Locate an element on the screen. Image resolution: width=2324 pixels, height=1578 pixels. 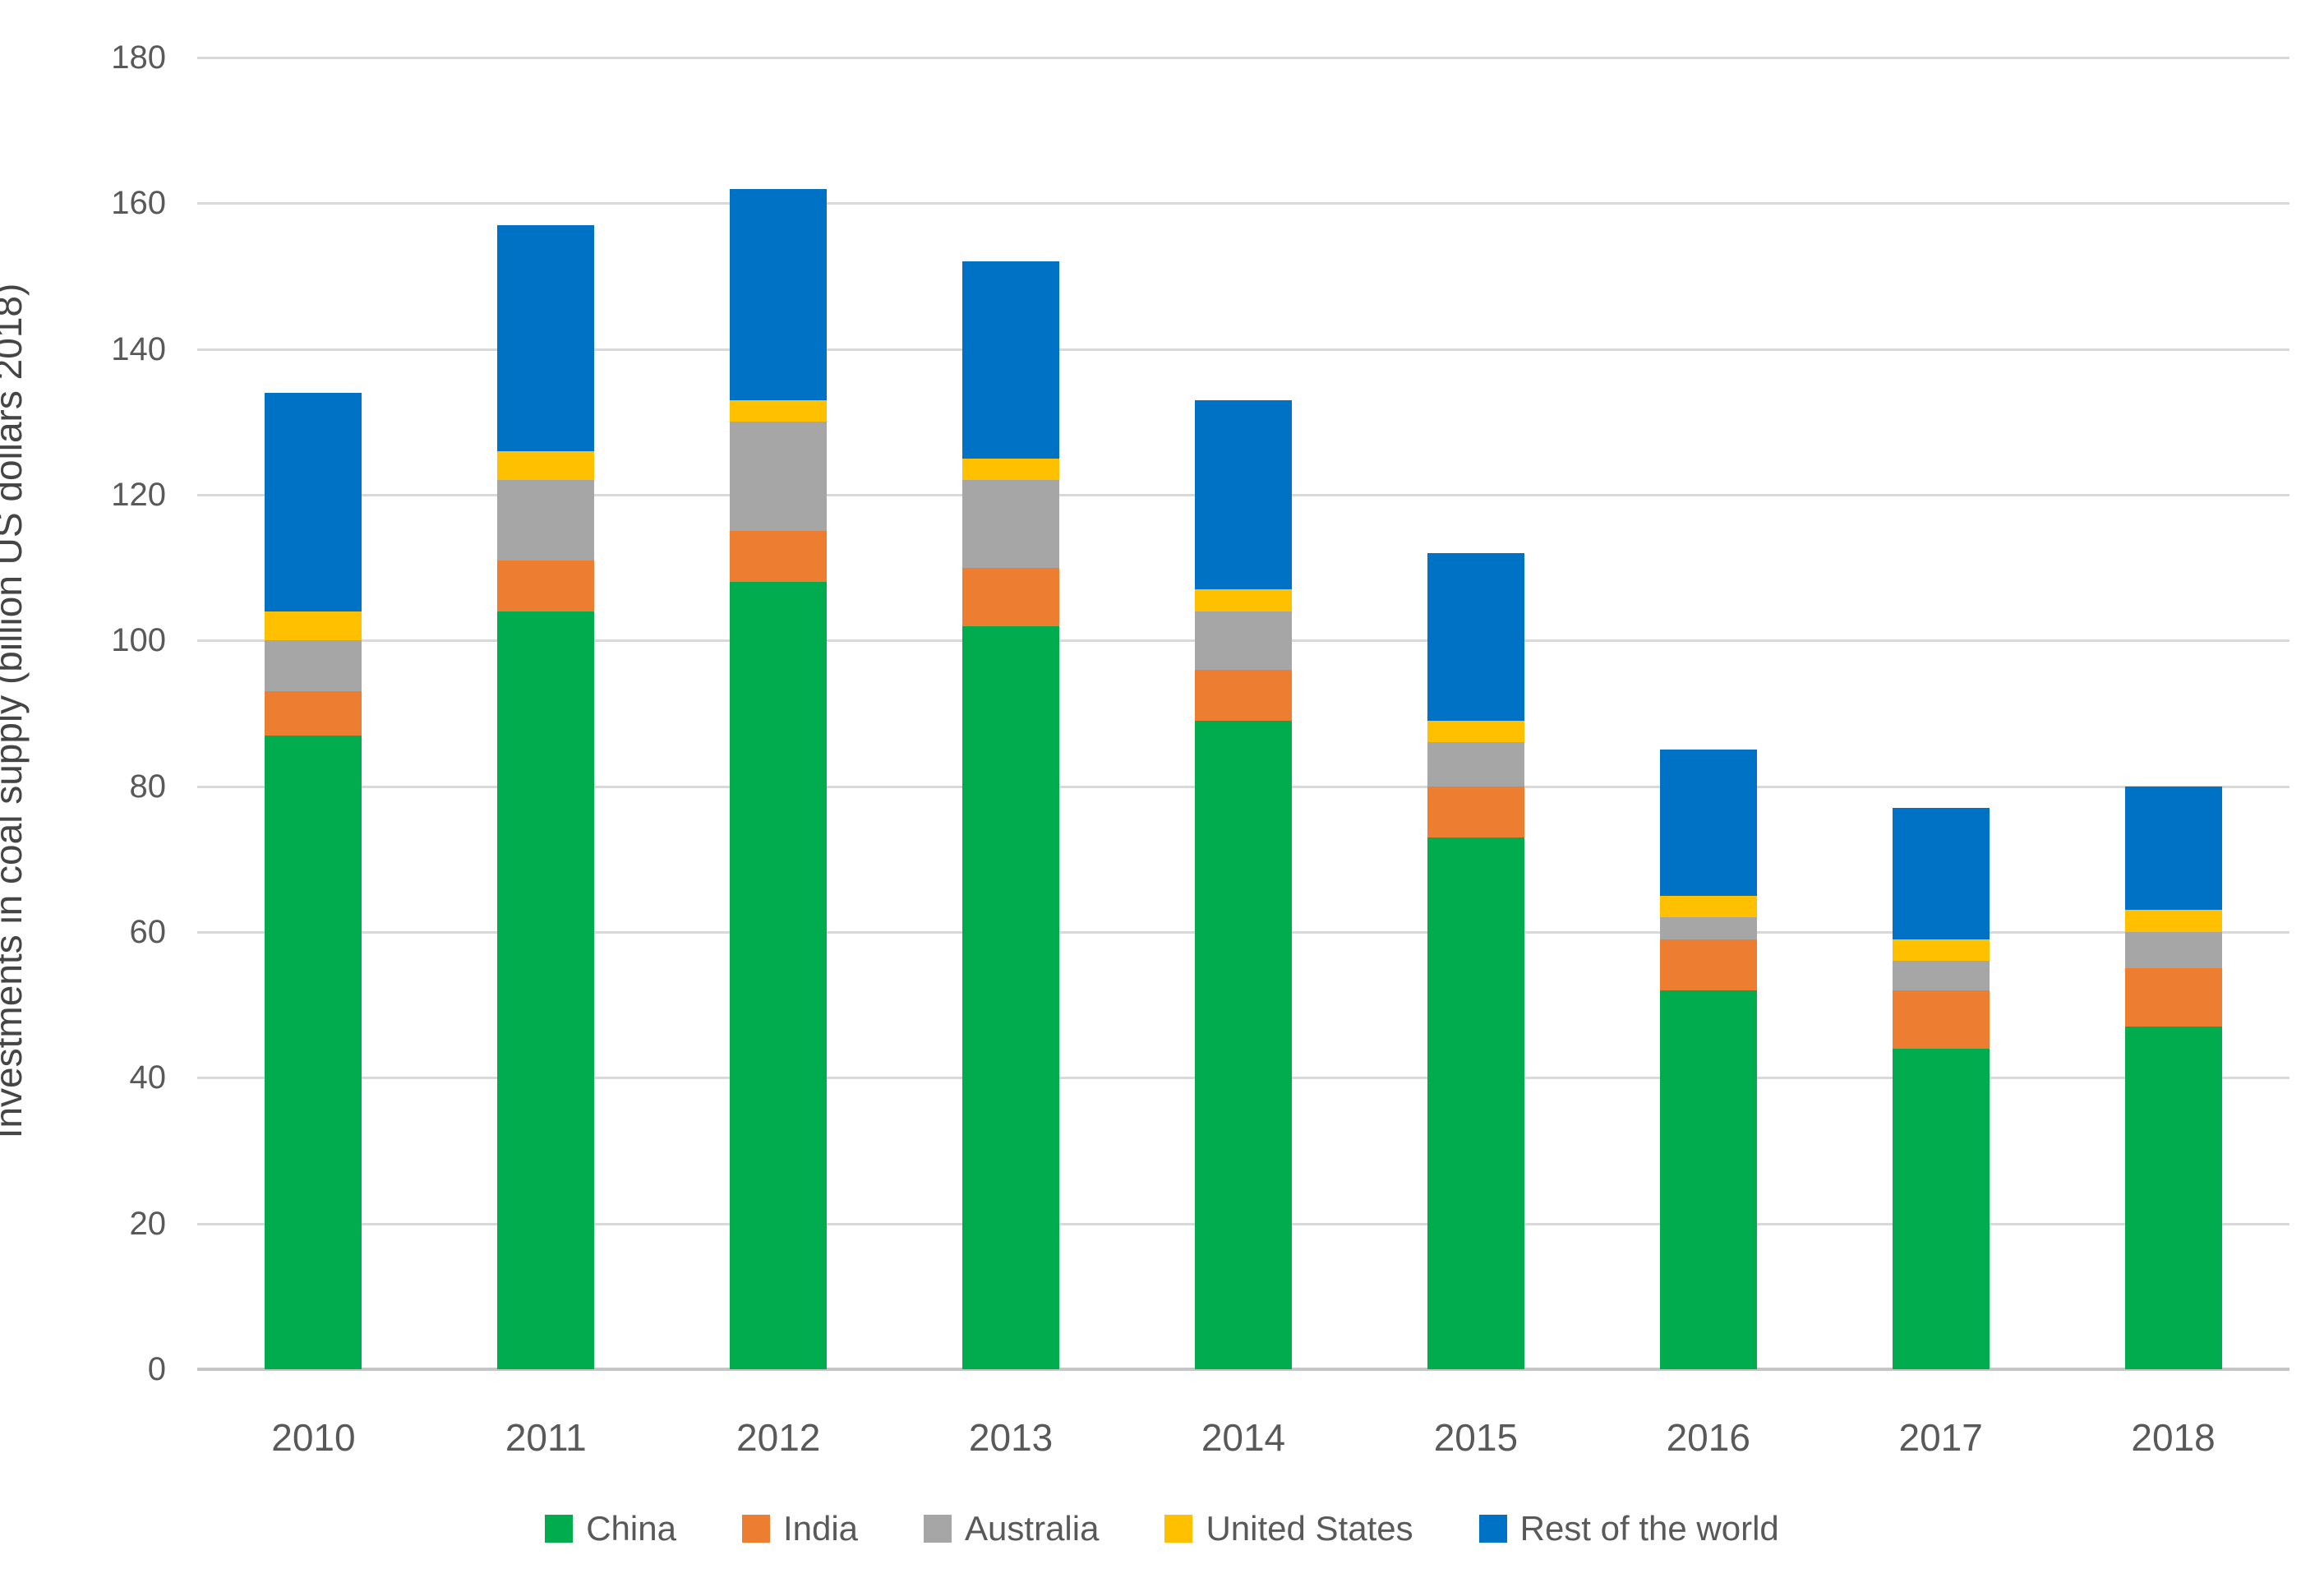
bar-segment-australia-2010 is located at coordinates (313, 666).